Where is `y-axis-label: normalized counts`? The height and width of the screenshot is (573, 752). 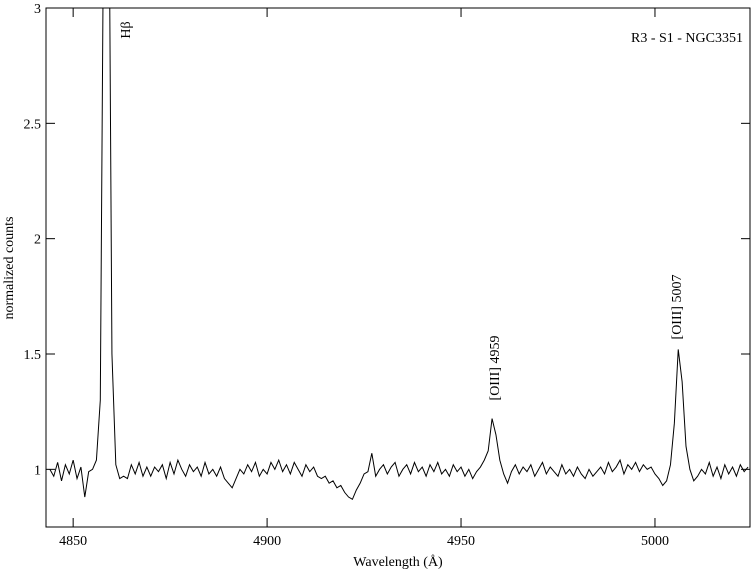
y-axis-label: normalized counts is located at coordinates (9, 267).